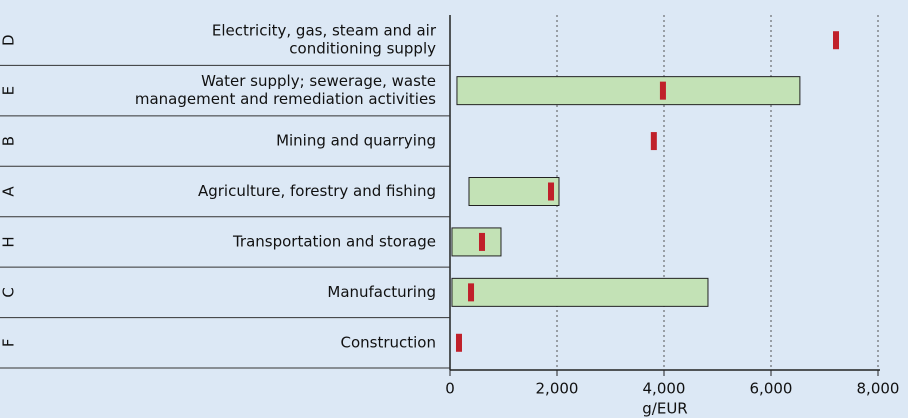 The image size is (908, 418). Describe the element at coordinates (878, 389) in the screenshot. I see `x-tick-label: 8,000` at that location.